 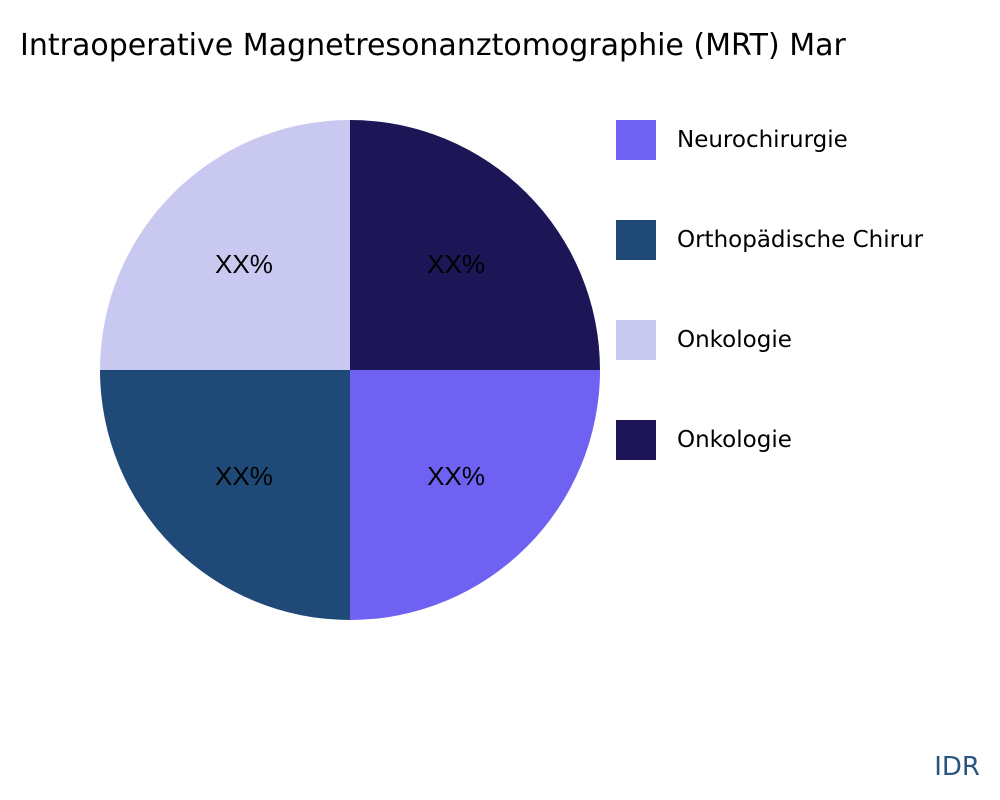 What do you see at coordinates (957, 767) in the screenshot?
I see `watermark-logo: IDR` at bounding box center [957, 767].